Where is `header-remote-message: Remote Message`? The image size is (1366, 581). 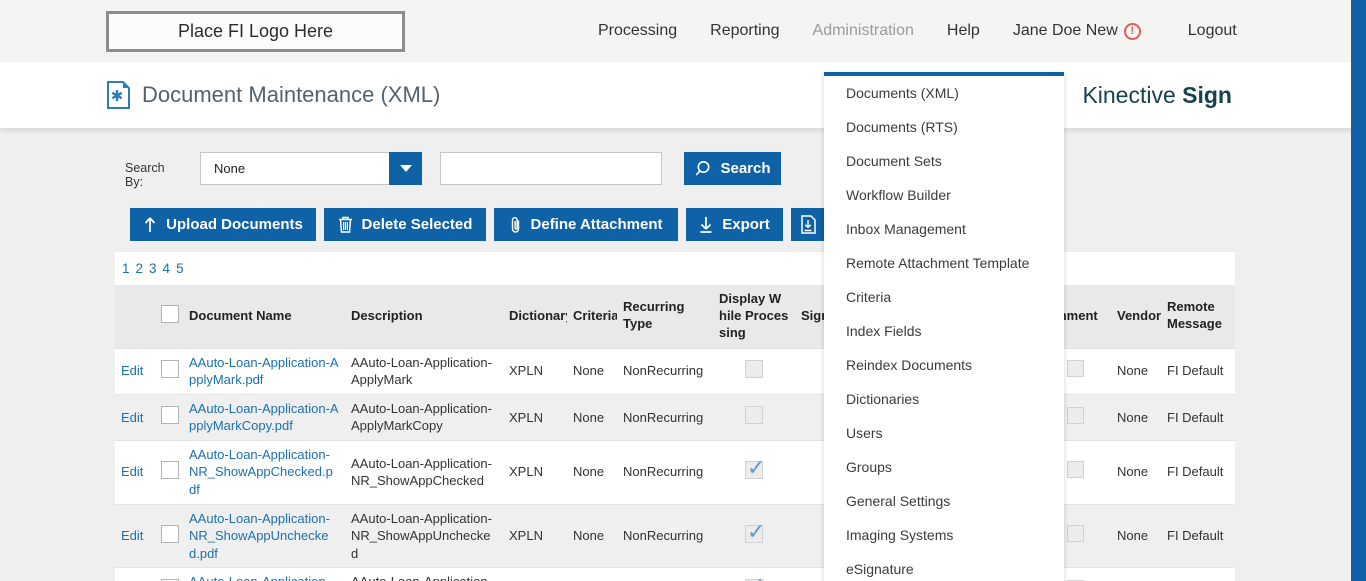
header-remote-message: Remote Message is located at coordinates (1198, 317).